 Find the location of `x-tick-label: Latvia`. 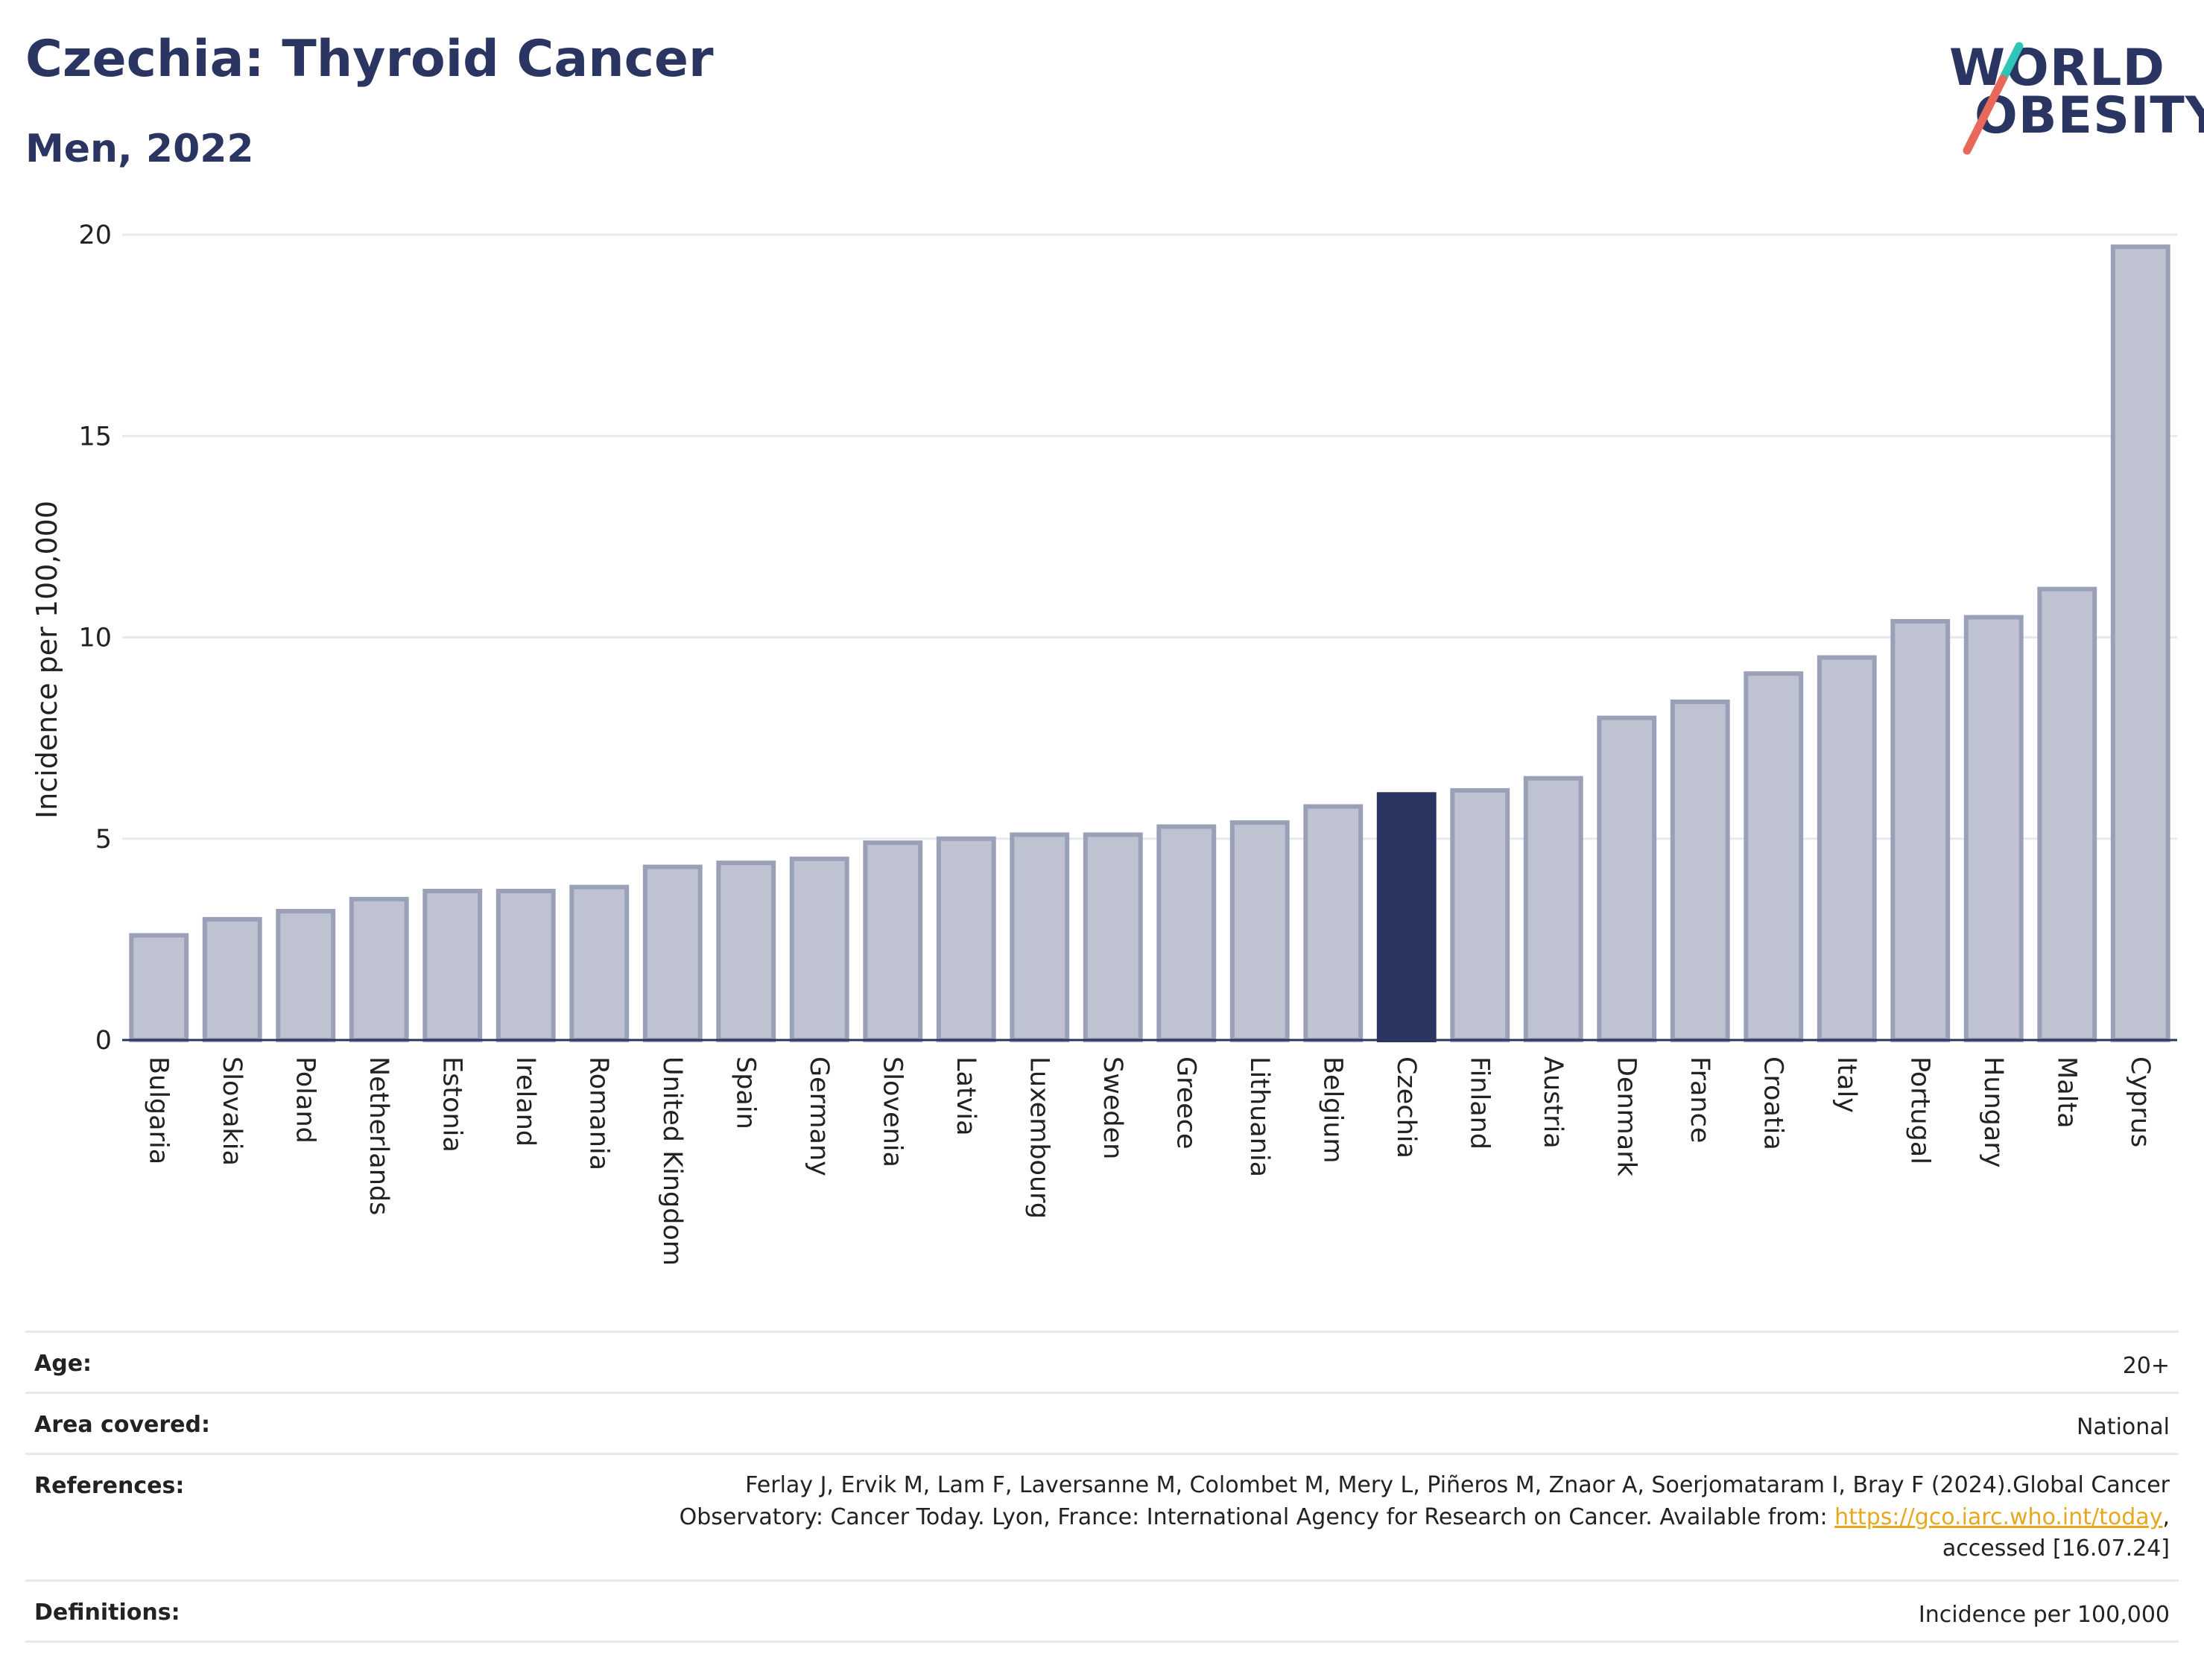

x-tick-label: Latvia is located at coordinates (966, 1096).